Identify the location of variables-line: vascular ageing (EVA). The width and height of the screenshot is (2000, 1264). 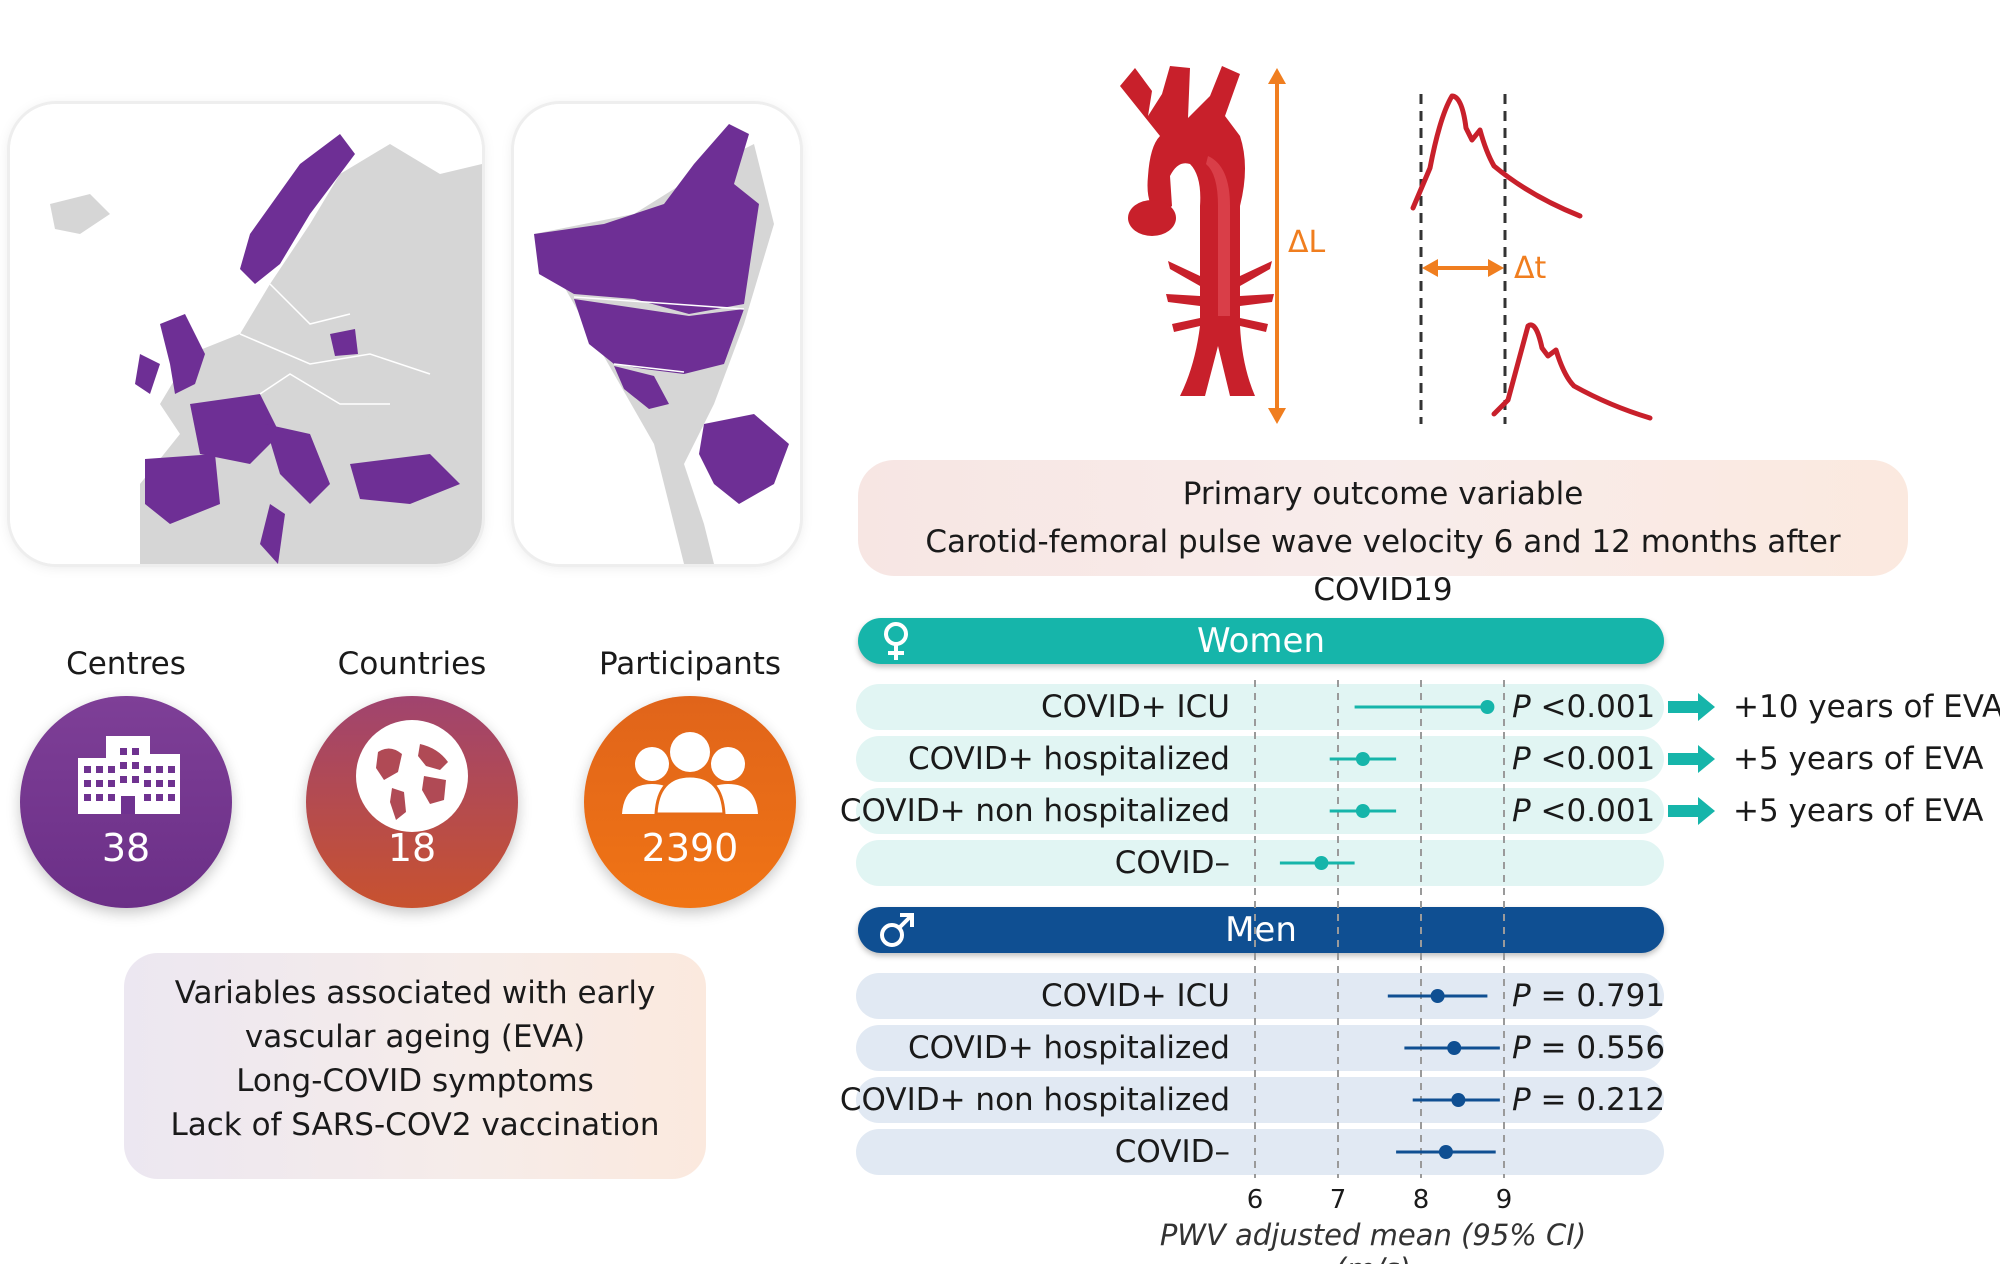
(415, 1037).